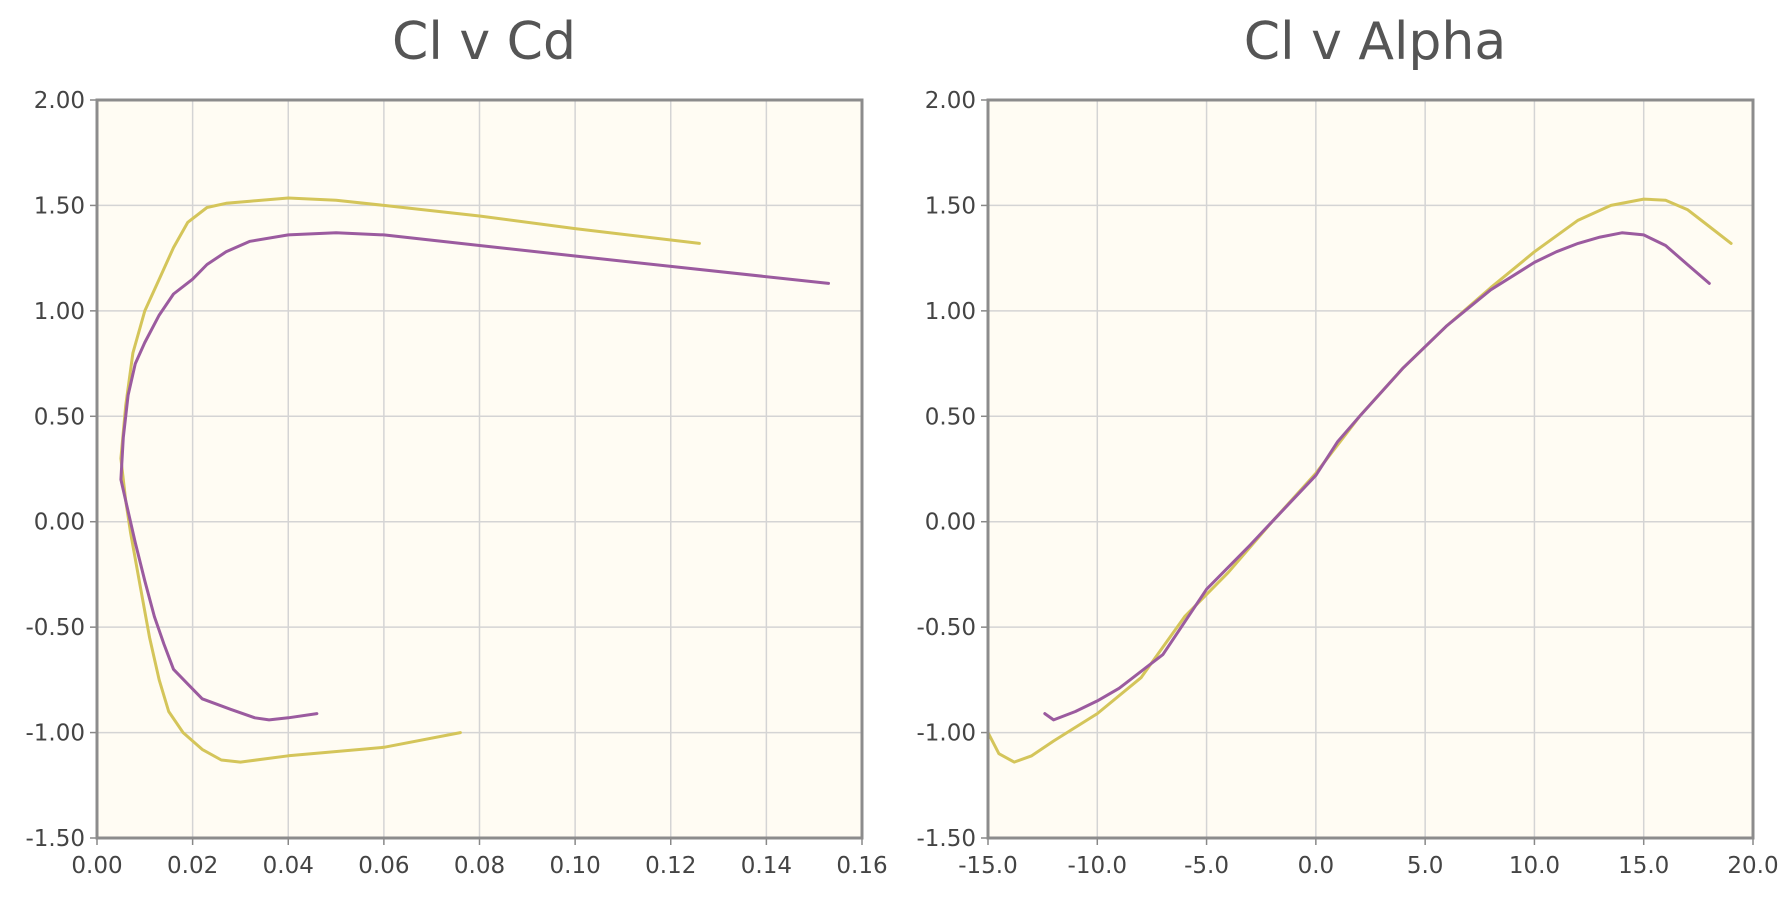 Image resolution: width=1791 pixels, height=897 pixels. I want to click on x-tick-label: 15.0, so click(1643, 866).